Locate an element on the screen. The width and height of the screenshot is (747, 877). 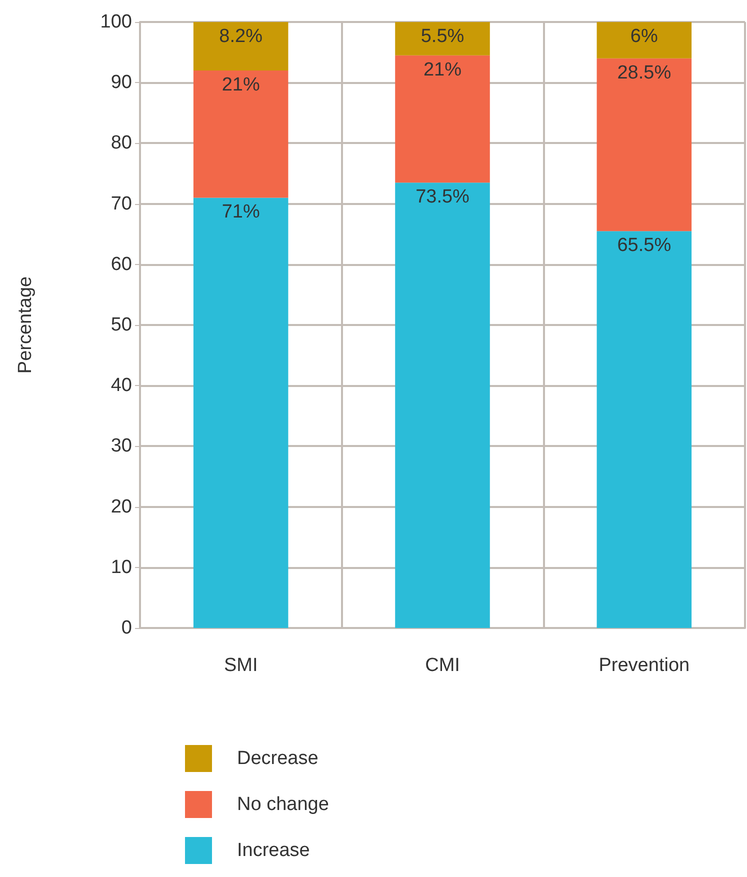
y-axis-title: Percentage is located at coordinates (25, 325).